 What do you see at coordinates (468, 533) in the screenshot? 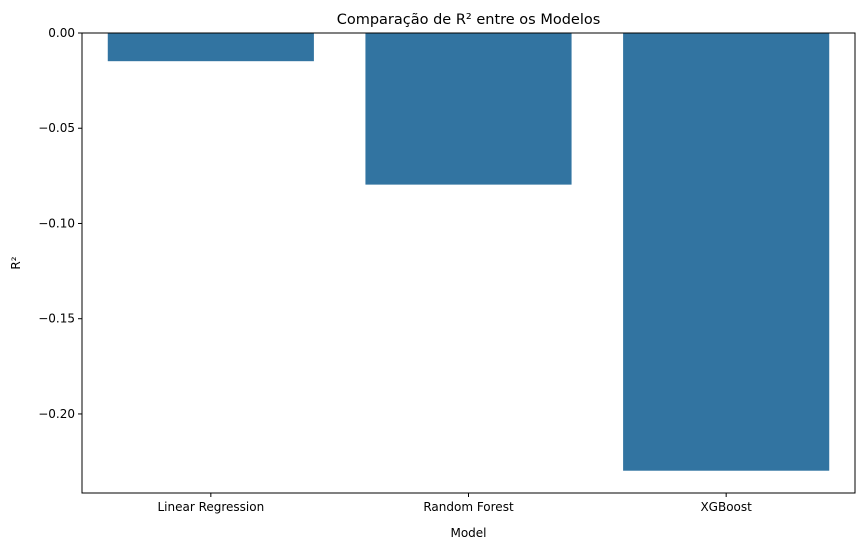
I see `x-axis-label: Model` at bounding box center [468, 533].